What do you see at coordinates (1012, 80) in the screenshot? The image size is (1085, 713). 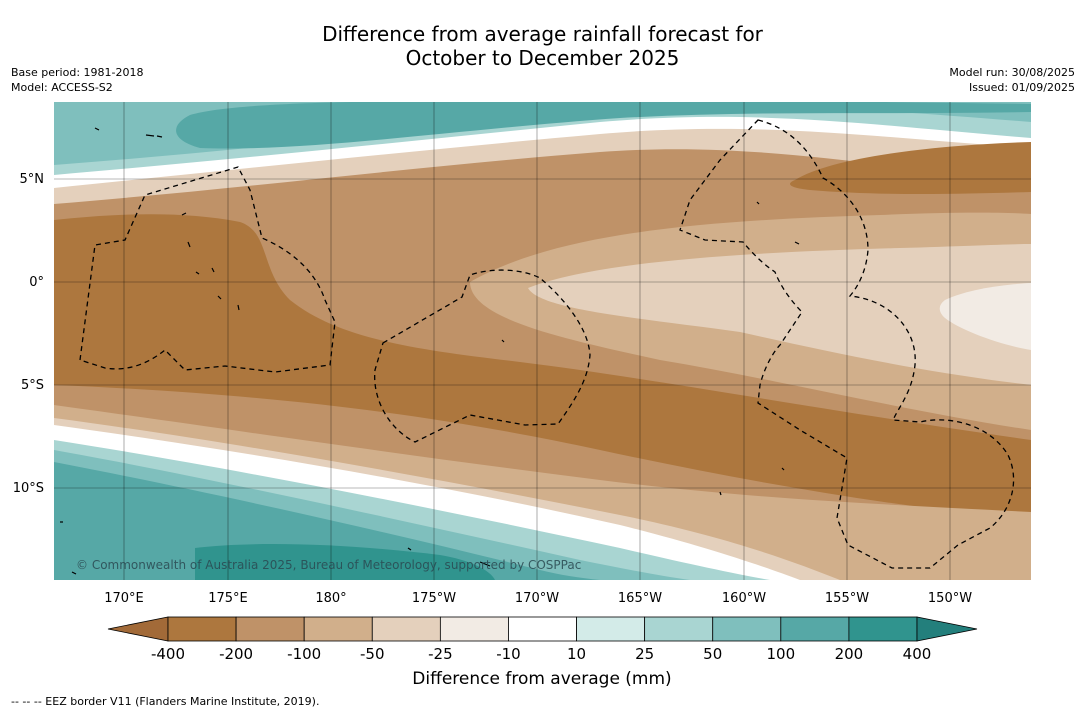 I see `meta-right: Model run: 30/08/2025 Issued: 01/09/2025` at bounding box center [1012, 80].